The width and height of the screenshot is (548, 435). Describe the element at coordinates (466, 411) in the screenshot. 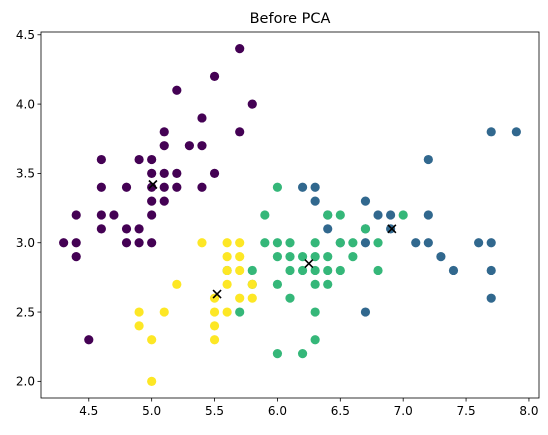

I see `x-tick-label: 7.5` at that location.